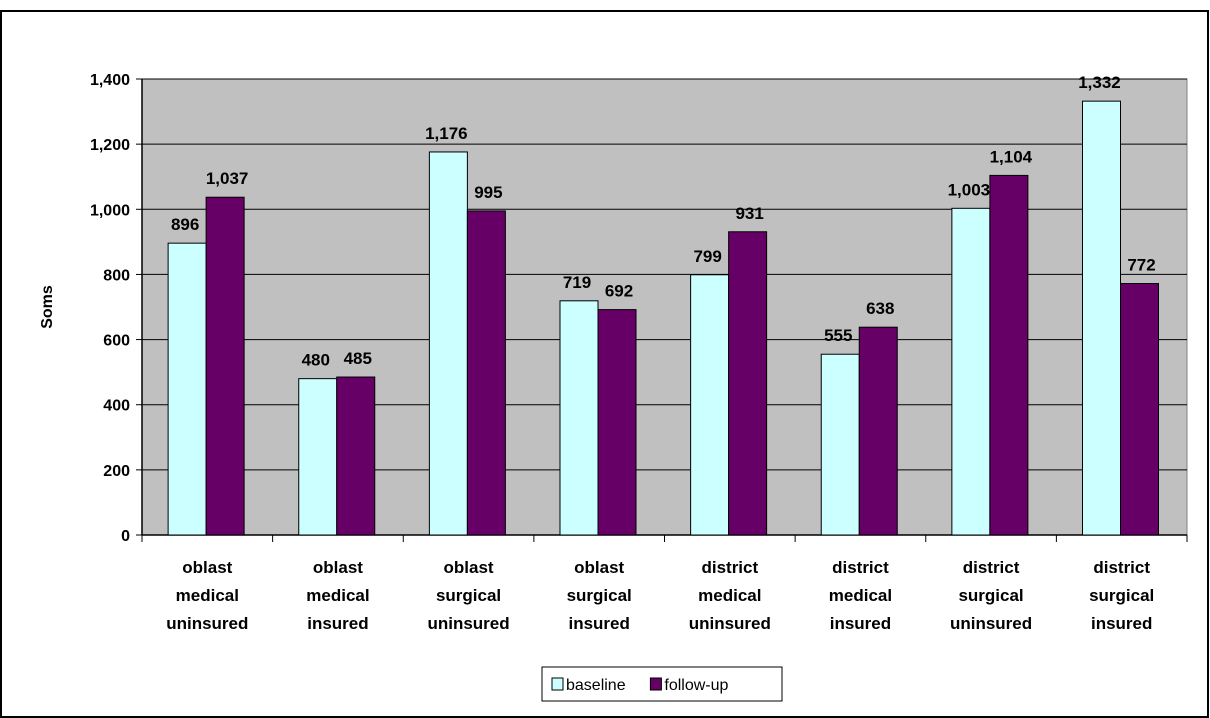  I want to click on data-label: 1,176, so click(446, 133).